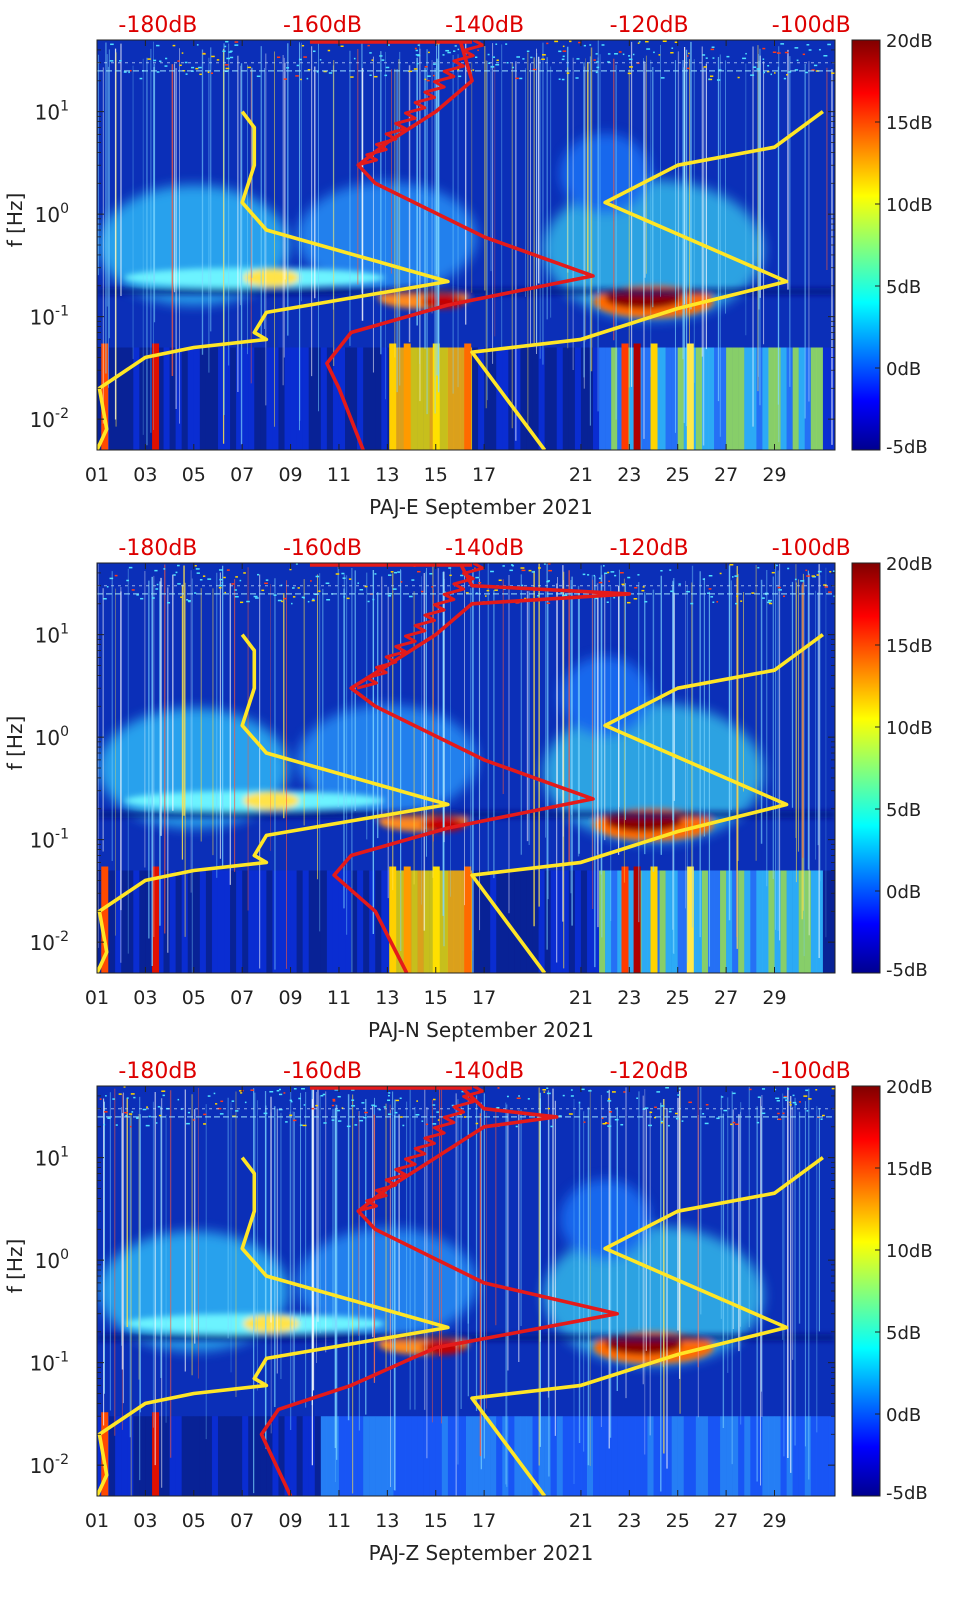 The height and width of the screenshot is (1599, 962). What do you see at coordinates (49, 1363) in the screenshot?
I see `y-tick-label: 10⁻¹` at bounding box center [49, 1363].